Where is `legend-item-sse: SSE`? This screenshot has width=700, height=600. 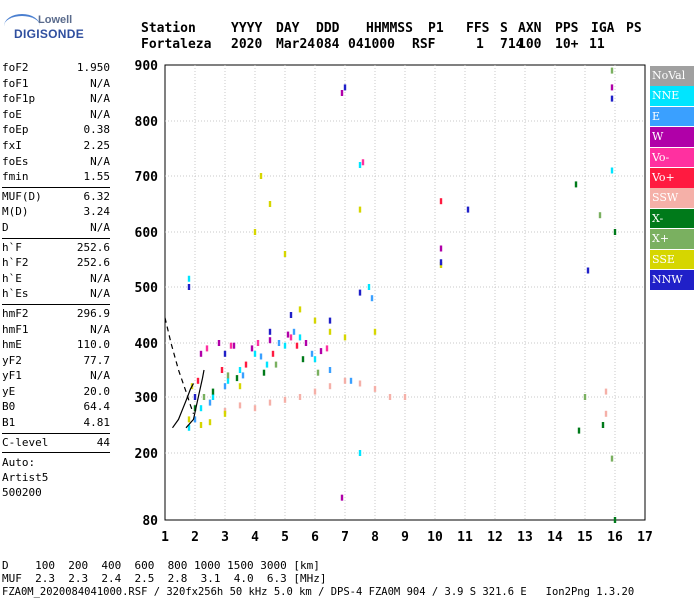 legend-item-sse: SSE is located at coordinates (672, 259).